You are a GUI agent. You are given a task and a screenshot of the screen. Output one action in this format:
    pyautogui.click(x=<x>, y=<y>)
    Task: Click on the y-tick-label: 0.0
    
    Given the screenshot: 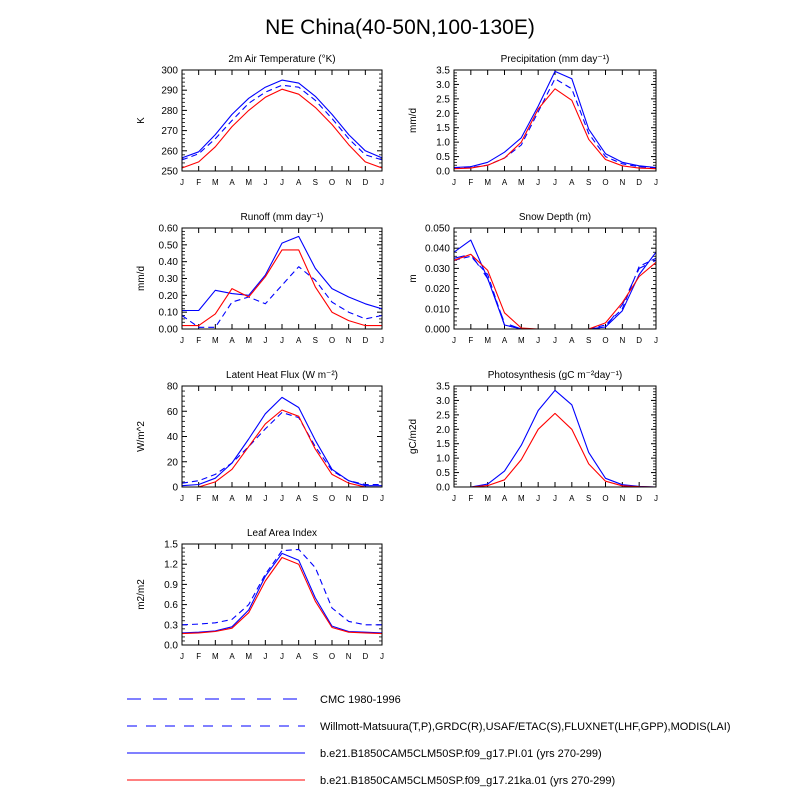 What is the action you would take?
    pyautogui.click(x=171, y=646)
    